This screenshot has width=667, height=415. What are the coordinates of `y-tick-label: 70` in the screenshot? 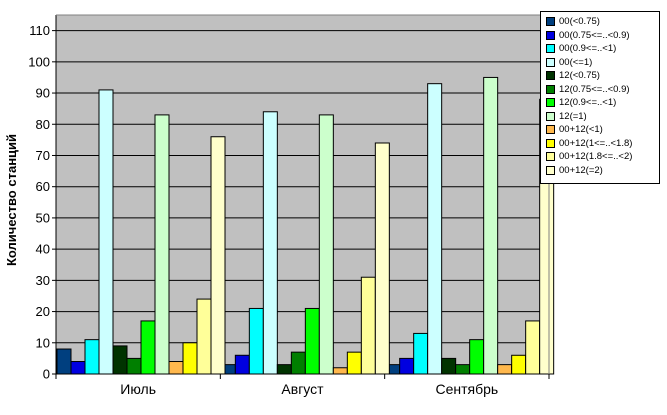 It's located at (43, 155).